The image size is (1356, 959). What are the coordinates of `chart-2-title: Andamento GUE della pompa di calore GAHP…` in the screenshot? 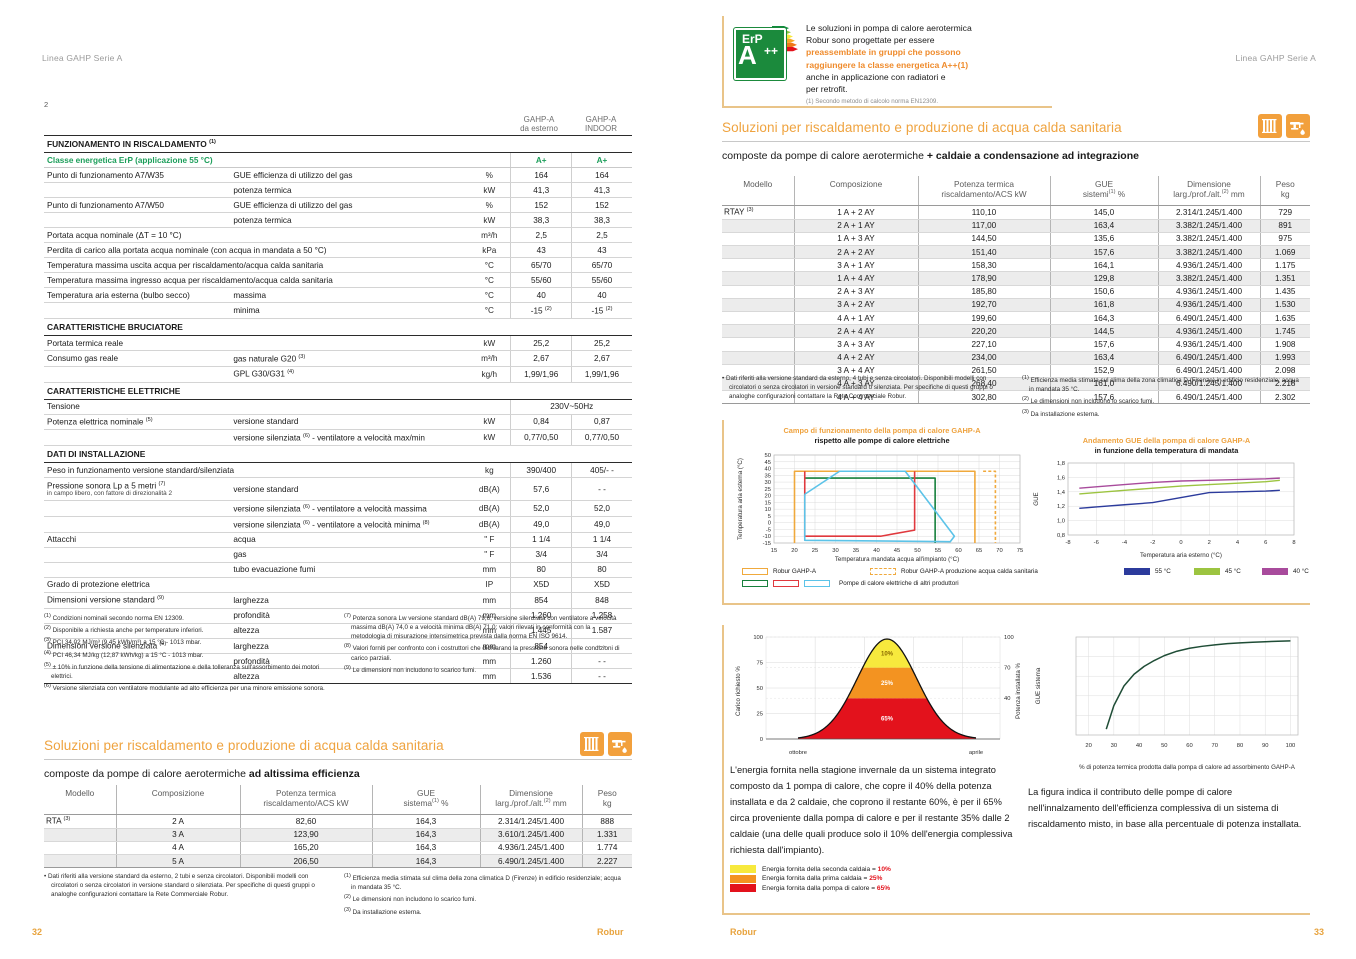 It's located at (1166, 445).